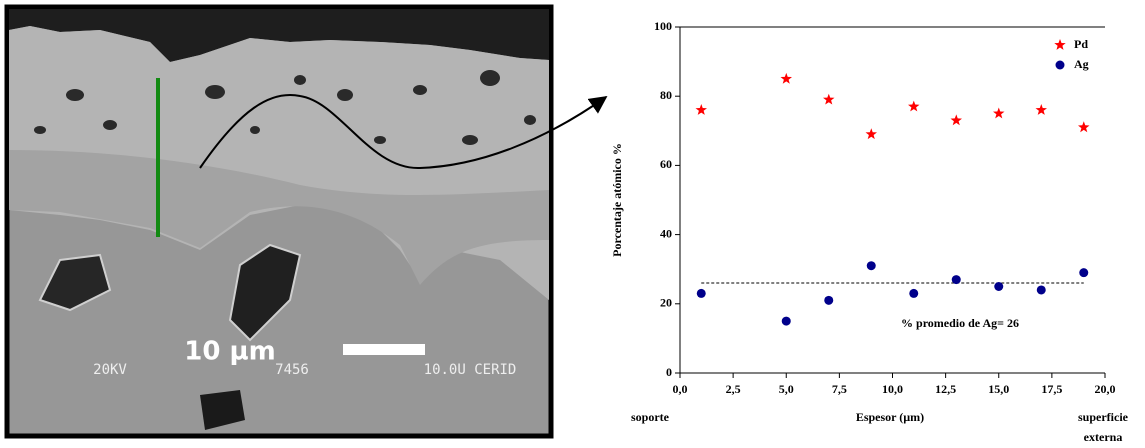 The image size is (1145, 448). What do you see at coordinates (786, 389) in the screenshot?
I see `x-tick-label: 5,0` at bounding box center [786, 389].